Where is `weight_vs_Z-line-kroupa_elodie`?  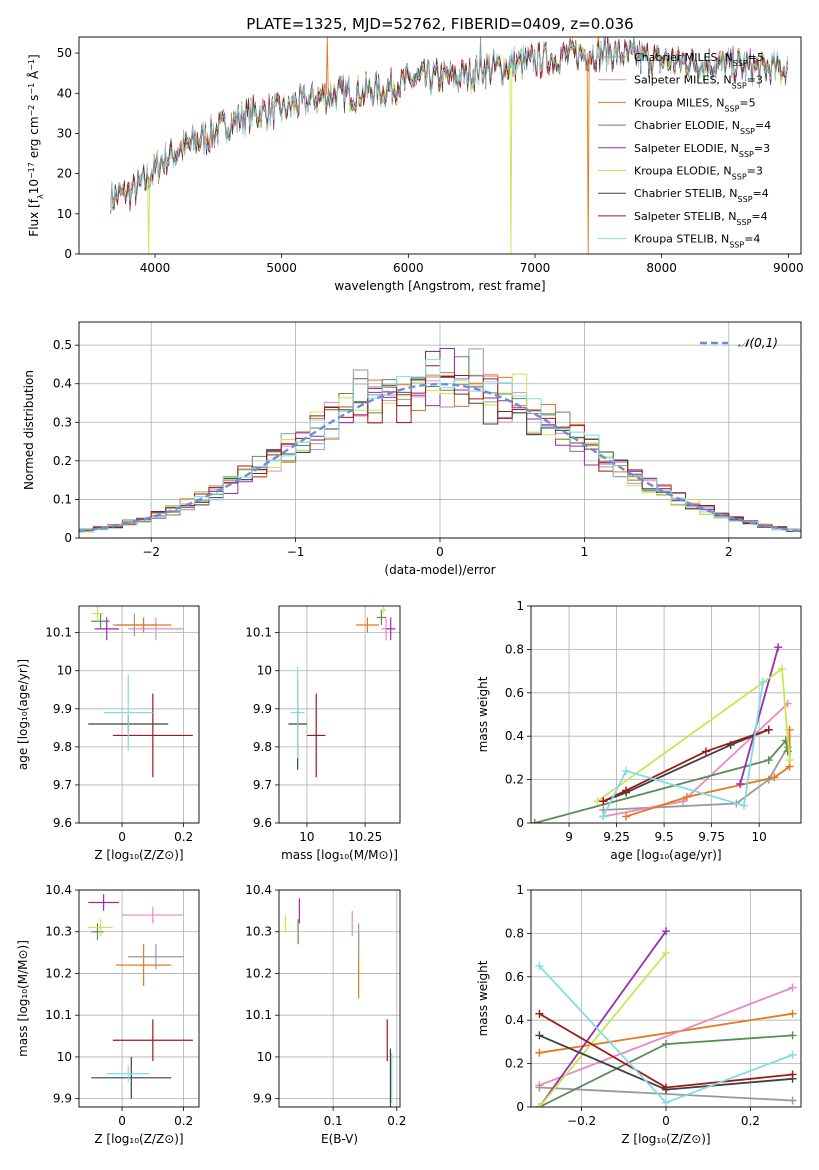
weight_vs_Z-line-kroupa_elodie is located at coordinates (602, 1029).